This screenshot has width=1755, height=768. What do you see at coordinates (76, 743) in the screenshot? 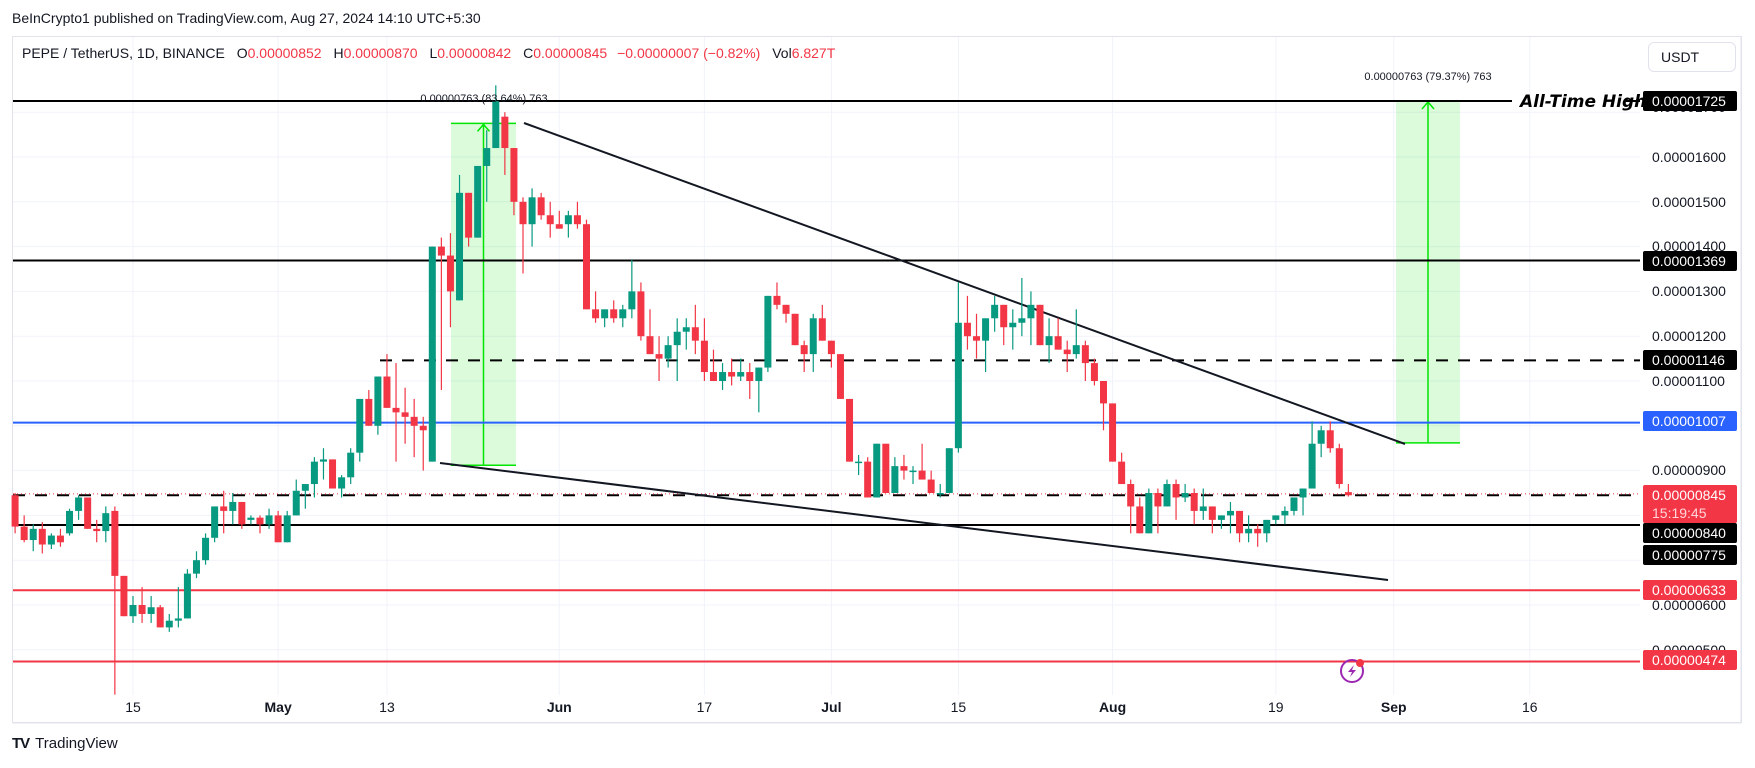
I see `brand-name: TradingView` at bounding box center [76, 743].